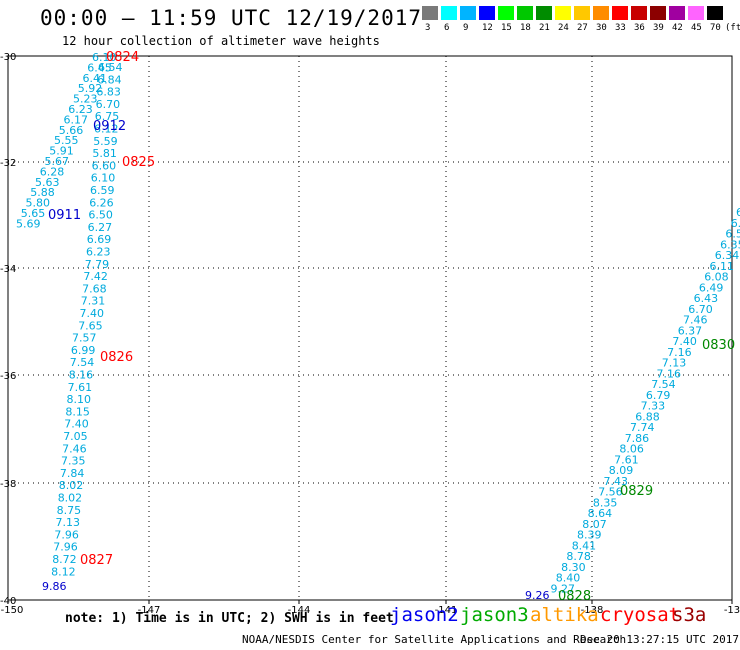 The image size is (740, 650). I want to click on wave-height-value: 6.34, so click(727, 255).